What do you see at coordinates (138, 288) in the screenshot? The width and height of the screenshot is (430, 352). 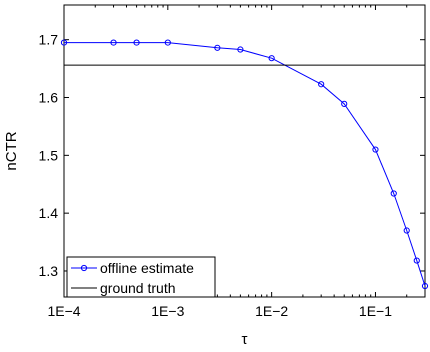 I see `legend-label-ground-truth: ground truth` at bounding box center [138, 288].